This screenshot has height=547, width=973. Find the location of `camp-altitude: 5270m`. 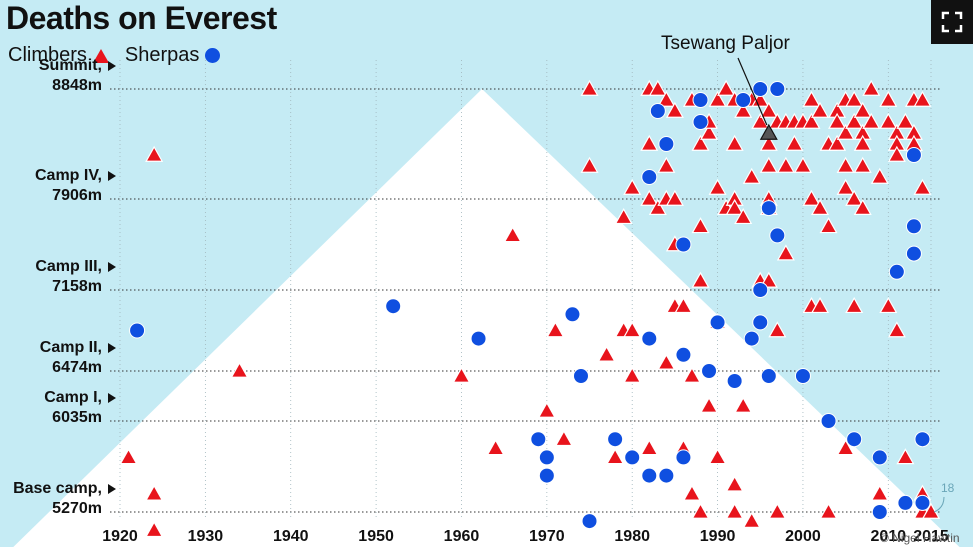

camp-altitude: 5270m is located at coordinates (77, 508).